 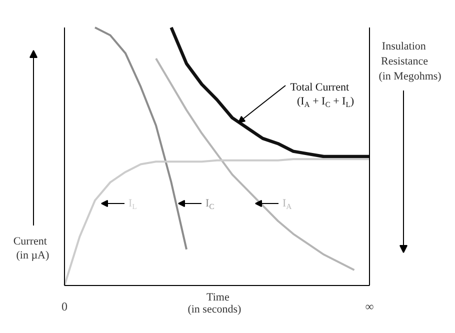 What do you see at coordinates (215, 304) in the screenshot?
I see `x-axis-title: Time (in seconds)` at bounding box center [215, 304].